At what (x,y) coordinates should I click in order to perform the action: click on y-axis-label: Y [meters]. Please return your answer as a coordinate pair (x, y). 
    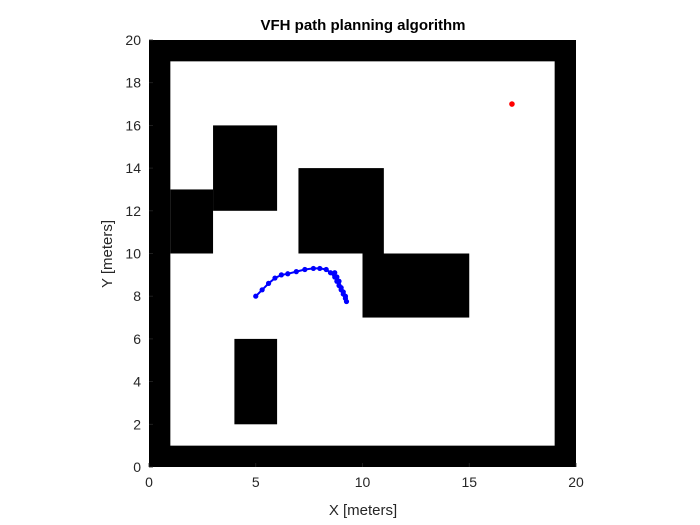
    Looking at the image, I should click on (107, 254).